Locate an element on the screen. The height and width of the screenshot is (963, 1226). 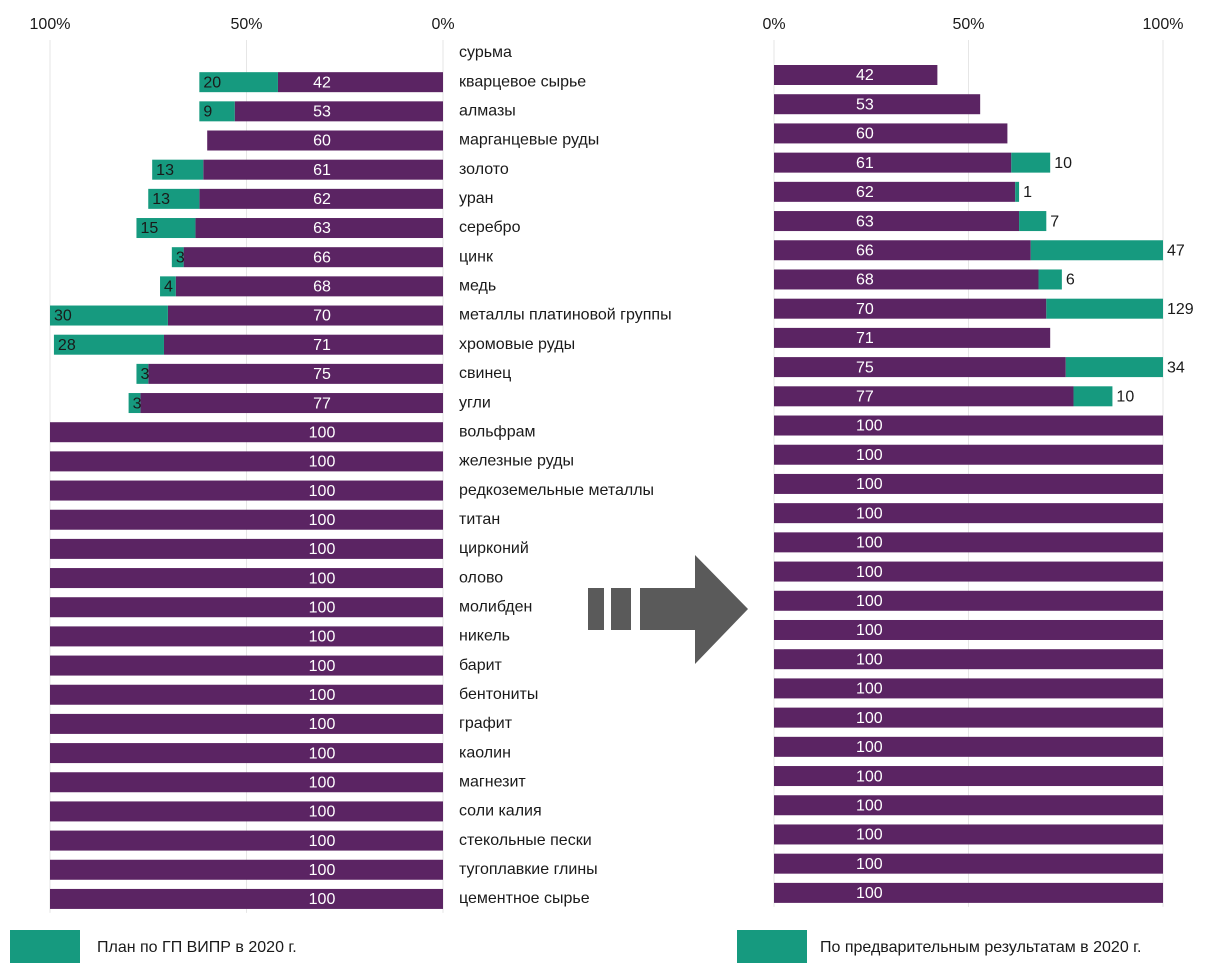
category-label: угли is located at coordinates (475, 402).